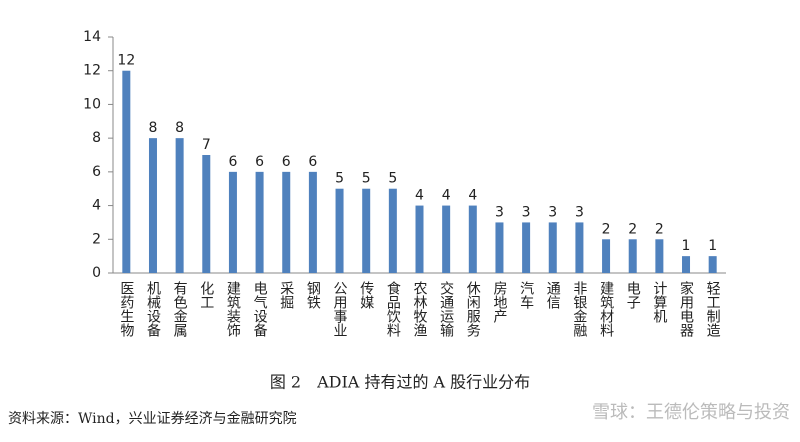 Image resolution: width=800 pixels, height=442 pixels. Describe the element at coordinates (260, 309) in the screenshot. I see `x-tick-label: 电气设备` at that location.